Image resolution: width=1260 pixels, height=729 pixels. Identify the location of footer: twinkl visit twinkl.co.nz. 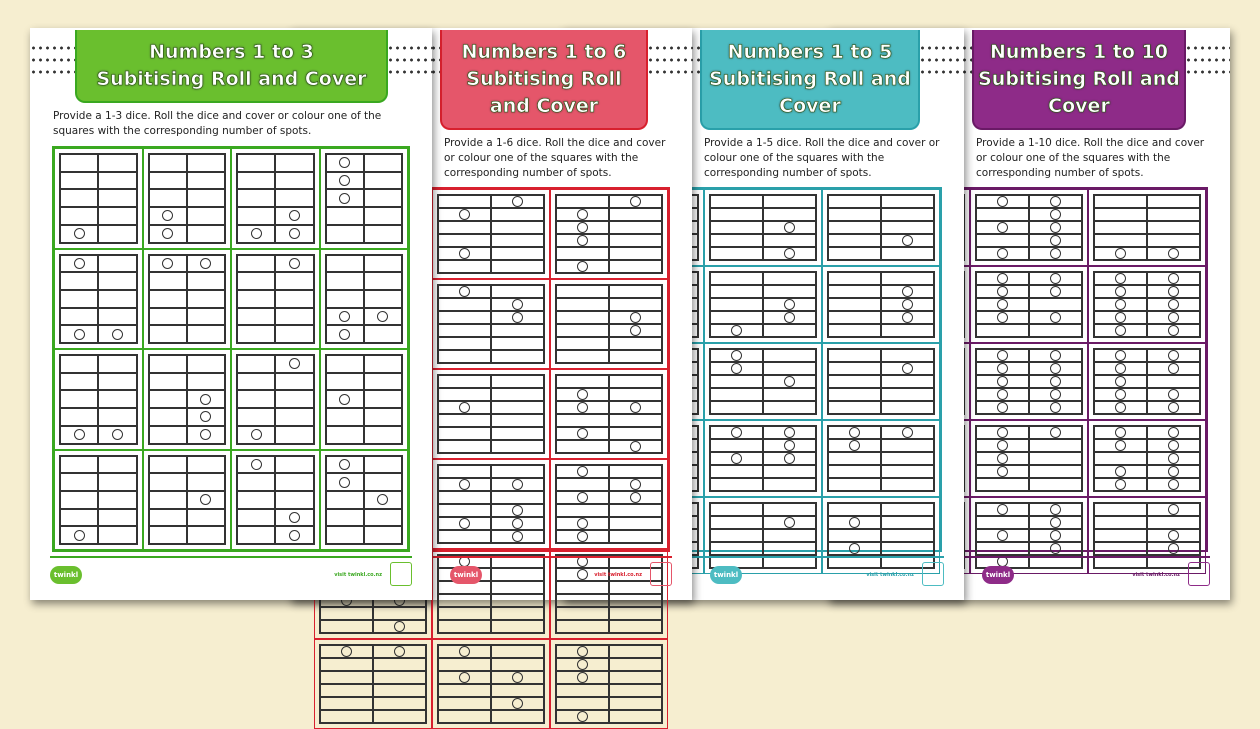
(231, 578).